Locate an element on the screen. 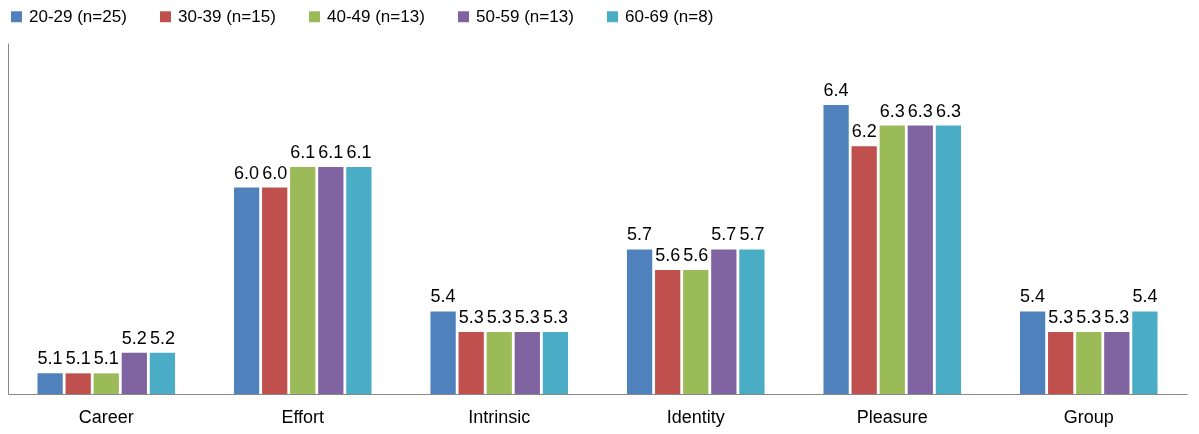 Image resolution: width=1199 pixels, height=434 pixels. x-tick-label: Effort is located at coordinates (303, 416).